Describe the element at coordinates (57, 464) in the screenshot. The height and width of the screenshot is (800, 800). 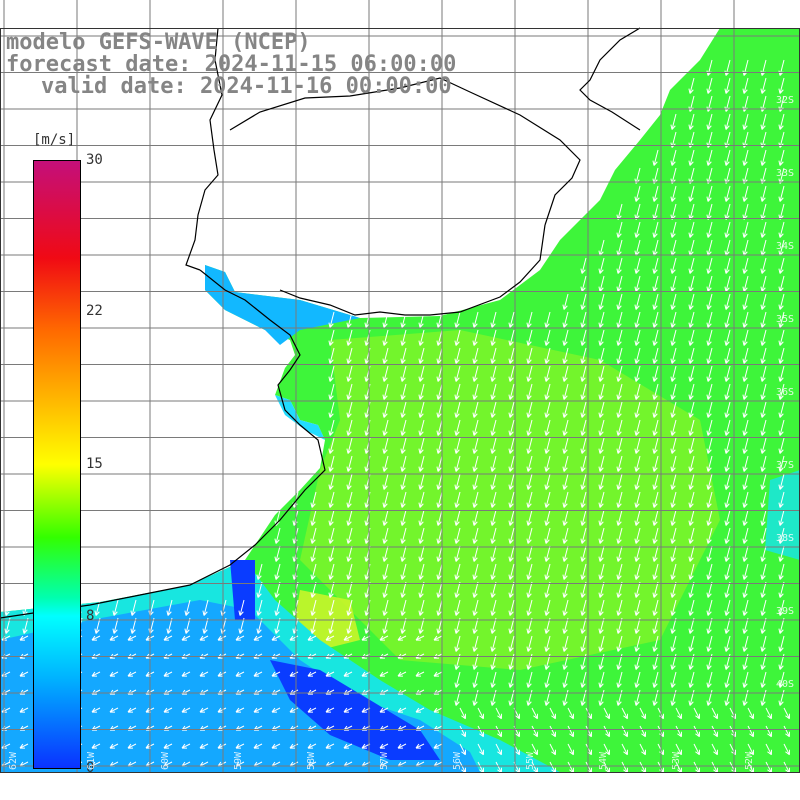
I see `colorbar` at that location.